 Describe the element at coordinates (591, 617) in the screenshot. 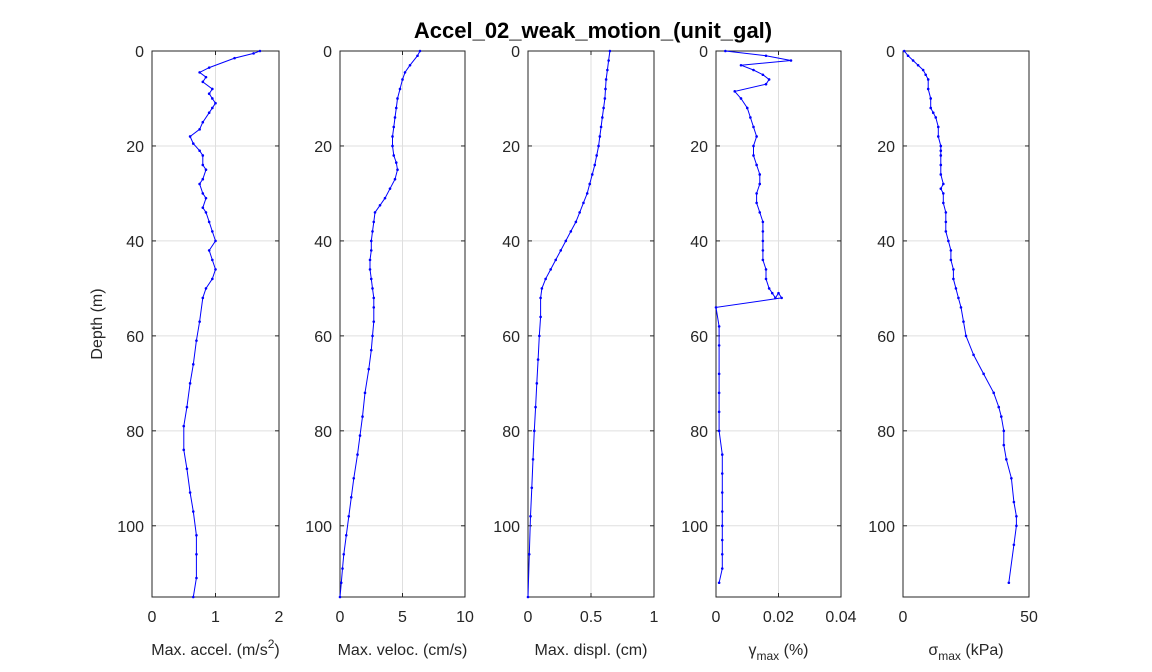

I see `x-tick-label: 0.5` at that location.